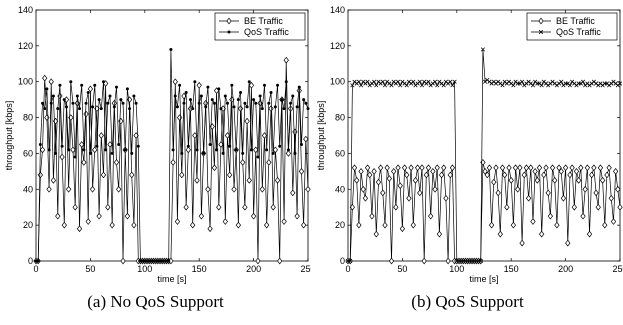 The image size is (623, 325). I want to click on chart-b-legend-box, so click(572, 26).